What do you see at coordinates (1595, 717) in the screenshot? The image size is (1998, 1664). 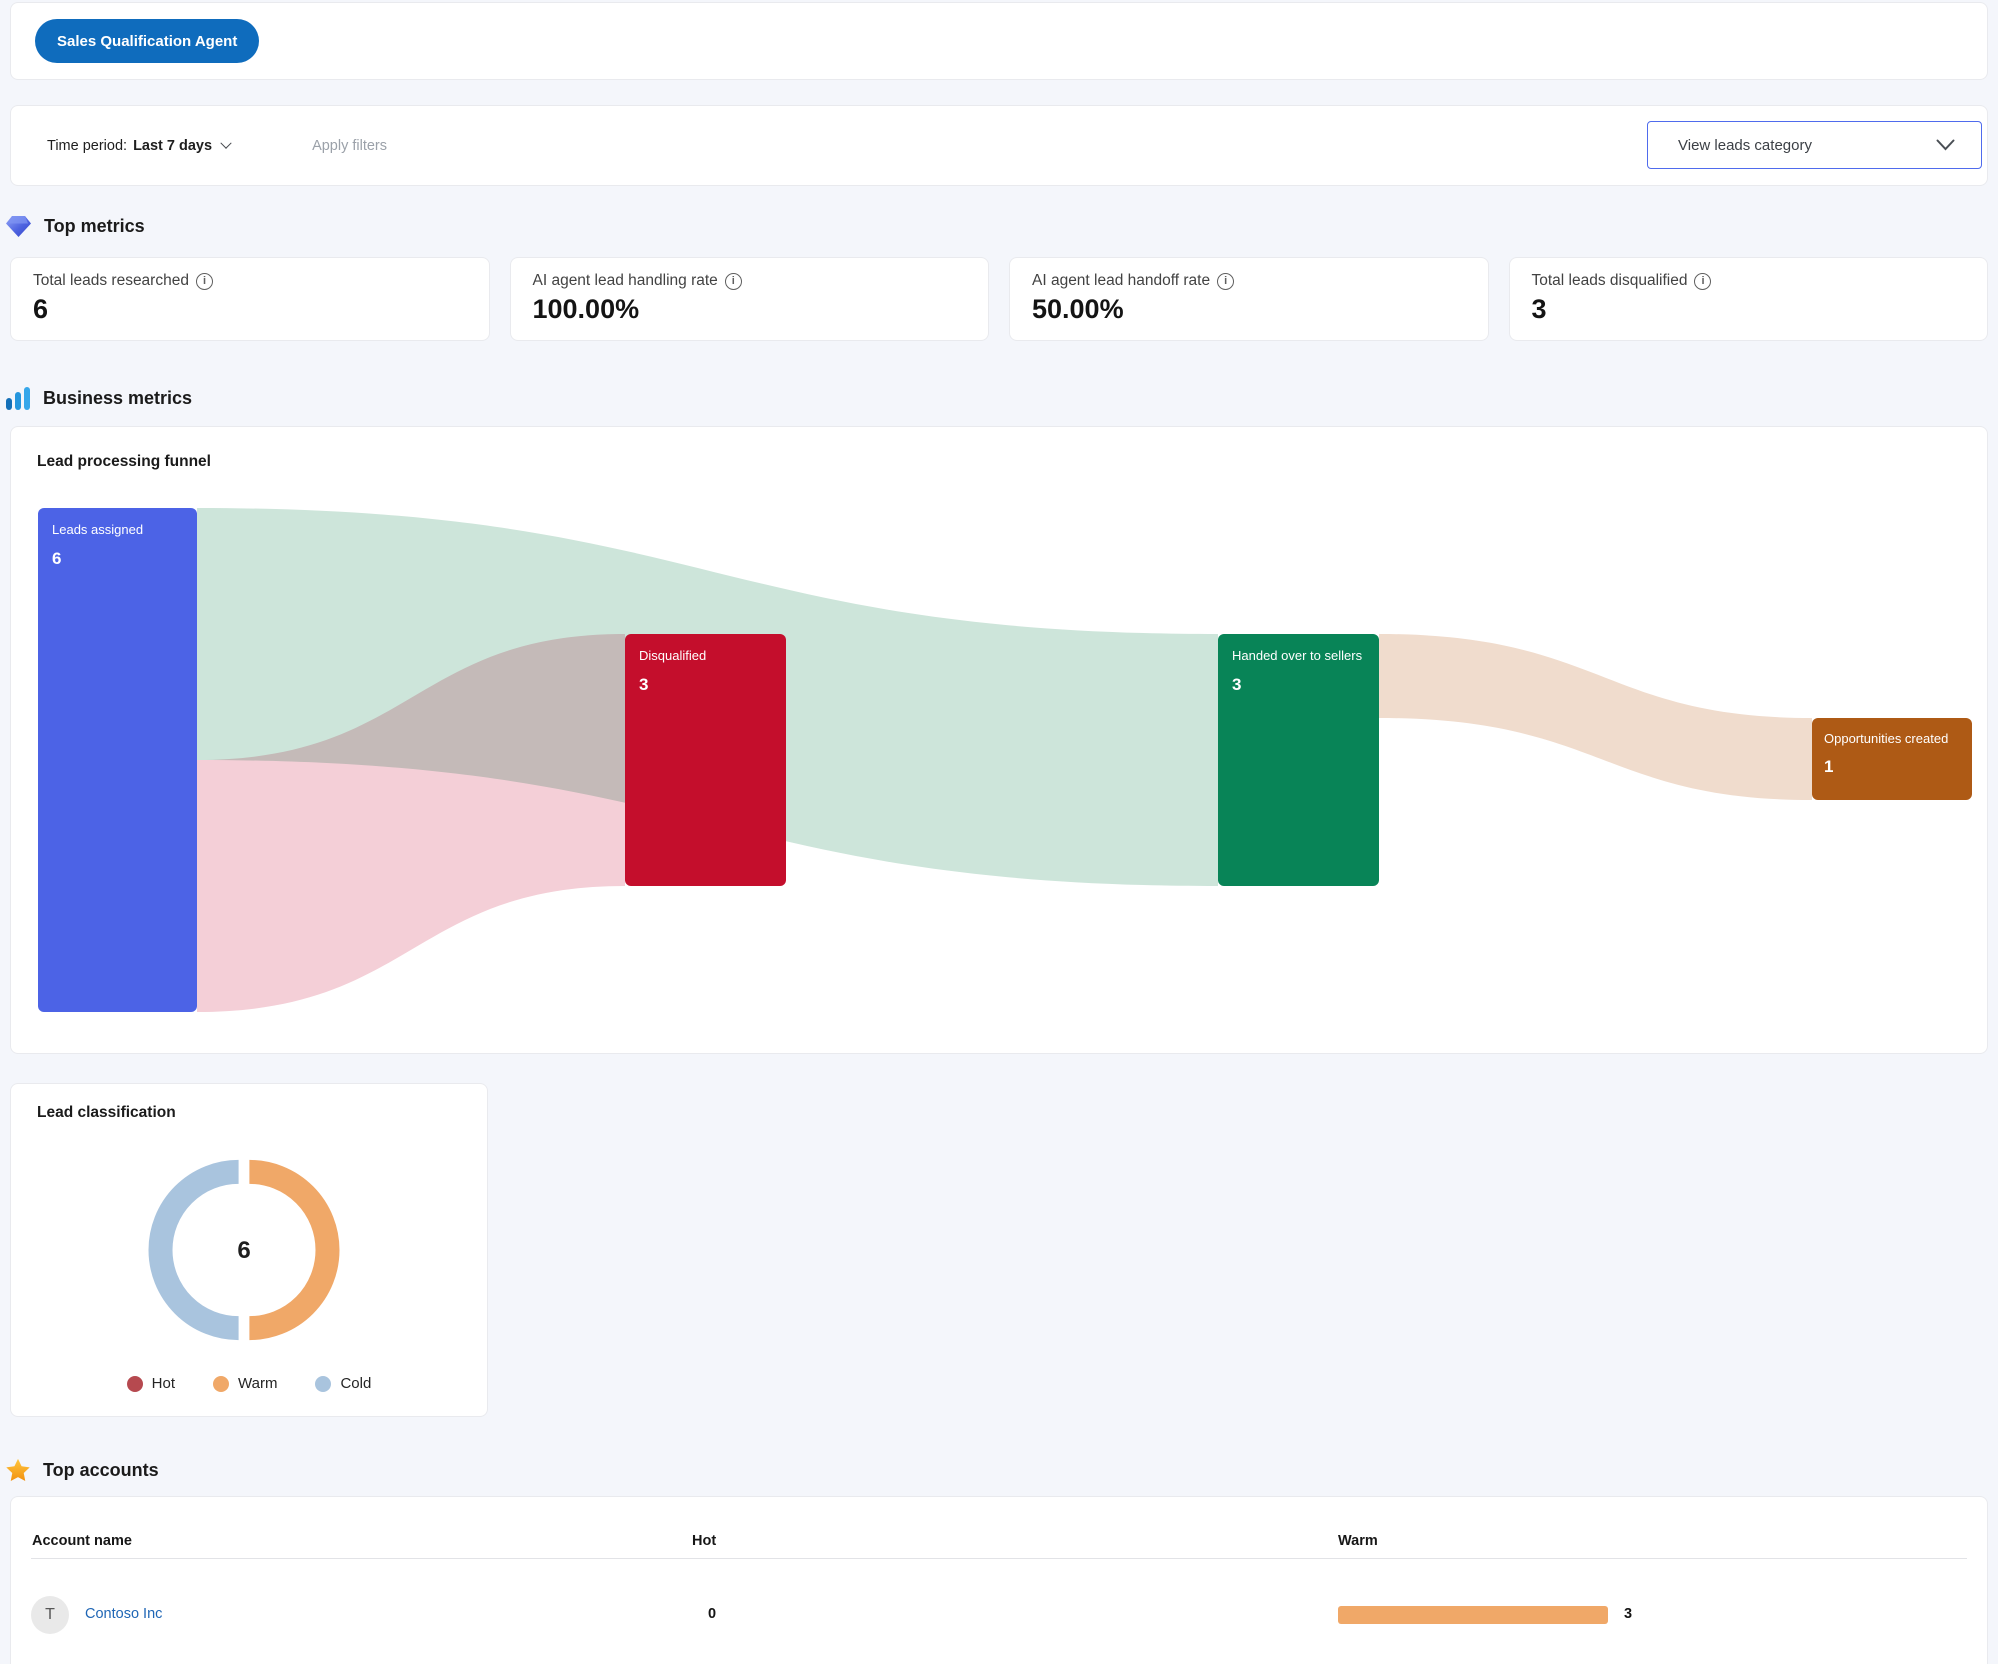 I see `flow-handed-over-to-opportunities` at bounding box center [1595, 717].